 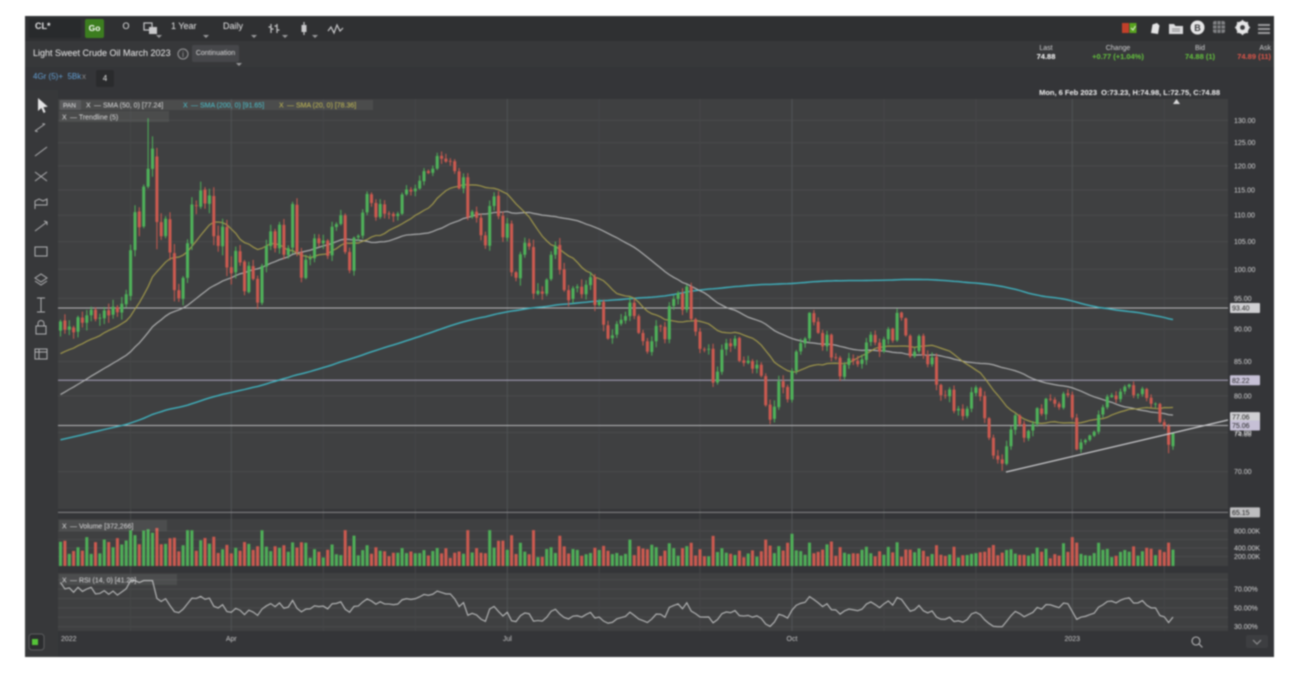 I want to click on svg-text: Jul, so click(x=507, y=639).